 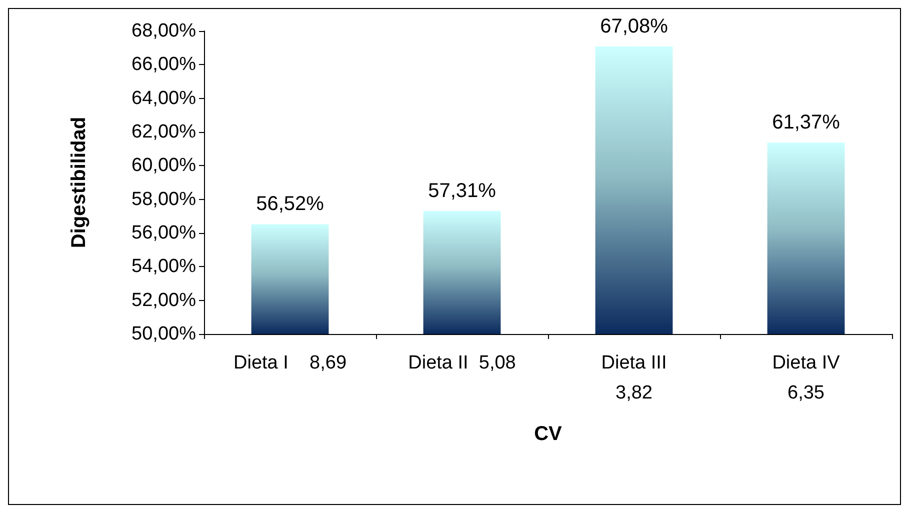 What do you see at coordinates (164, 233) in the screenshot?
I see `y-tick-label: 56,00%` at bounding box center [164, 233].